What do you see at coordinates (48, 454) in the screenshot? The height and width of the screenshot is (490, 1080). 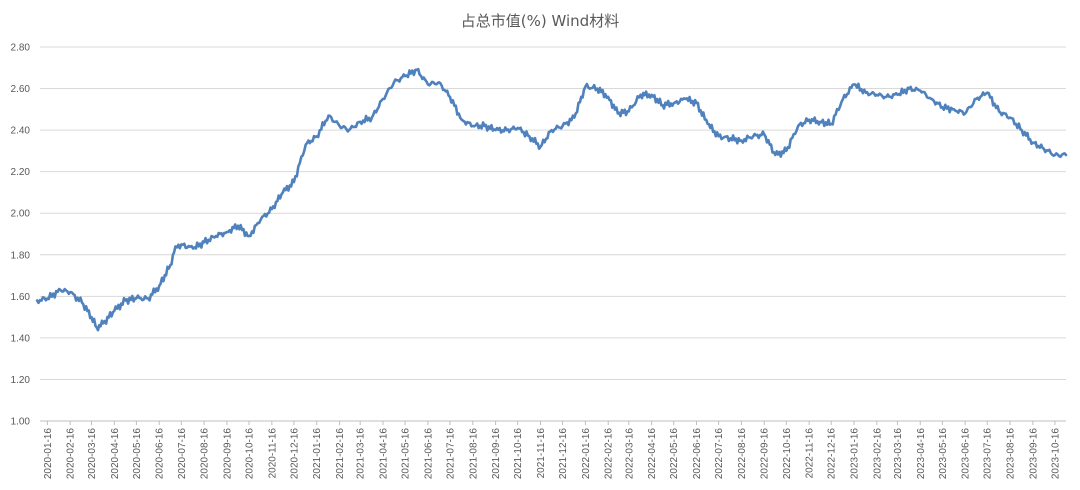 I see `x-tick-label: 2020-01-16` at bounding box center [48, 454].